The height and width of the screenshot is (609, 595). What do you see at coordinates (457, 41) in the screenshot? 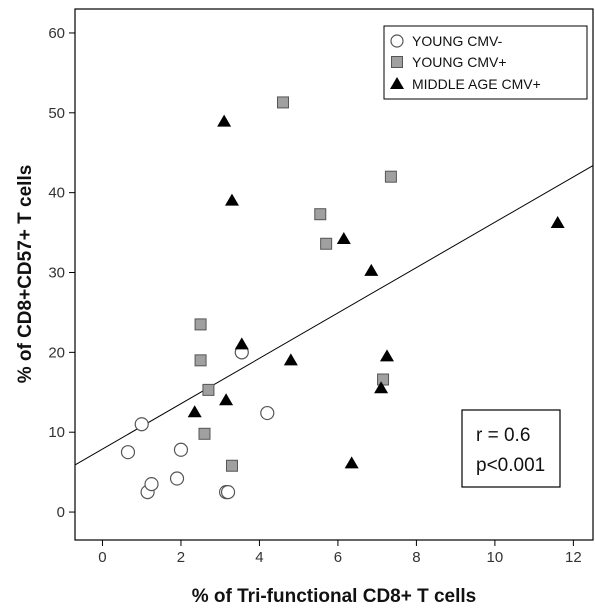
I see `legend-label-young-cmv-neg: YOUNG CMV-` at bounding box center [457, 41].